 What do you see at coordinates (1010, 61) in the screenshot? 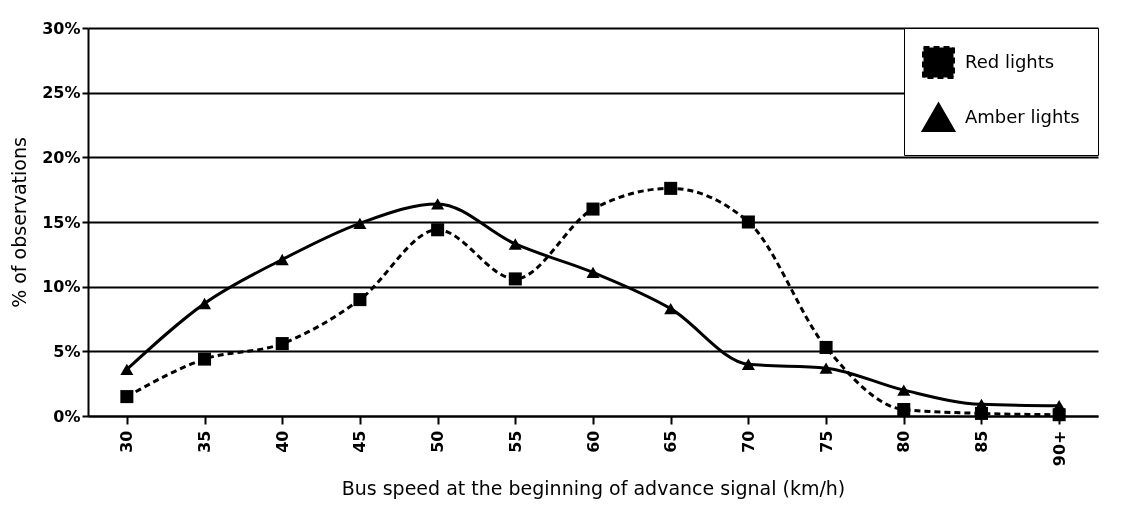
I see `legend-label: Red lights` at bounding box center [1010, 61].